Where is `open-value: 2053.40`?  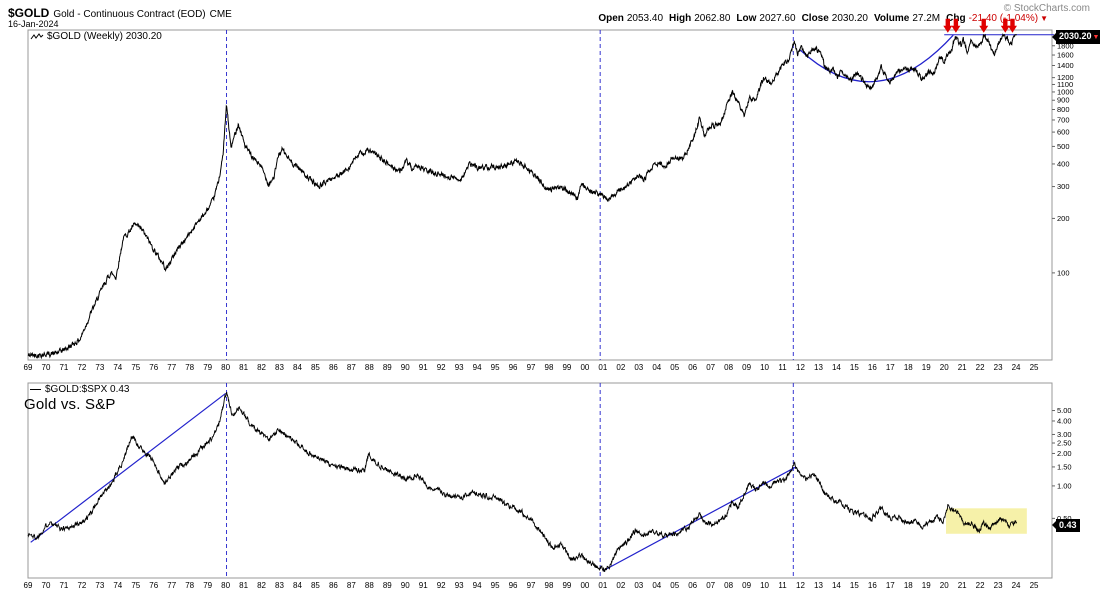 open-value: 2053.40 is located at coordinates (645, 18).